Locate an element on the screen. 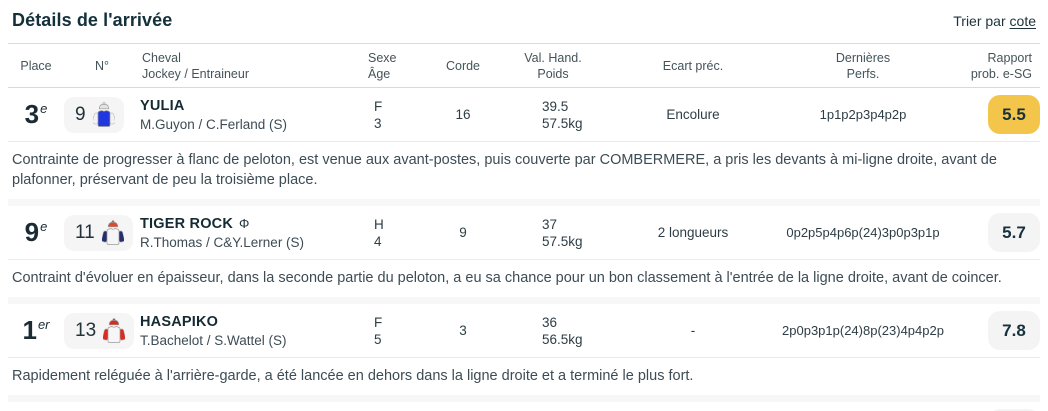 This screenshot has height=411, width=1048. valhand-value: 39.5 is located at coordinates (555, 106).